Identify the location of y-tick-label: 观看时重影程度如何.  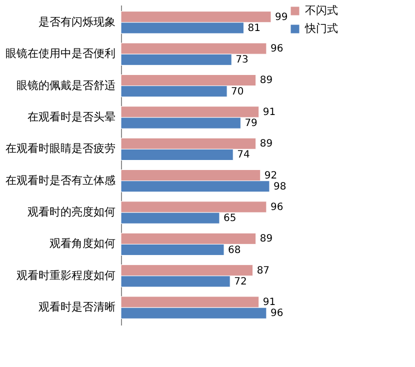
(66, 275).